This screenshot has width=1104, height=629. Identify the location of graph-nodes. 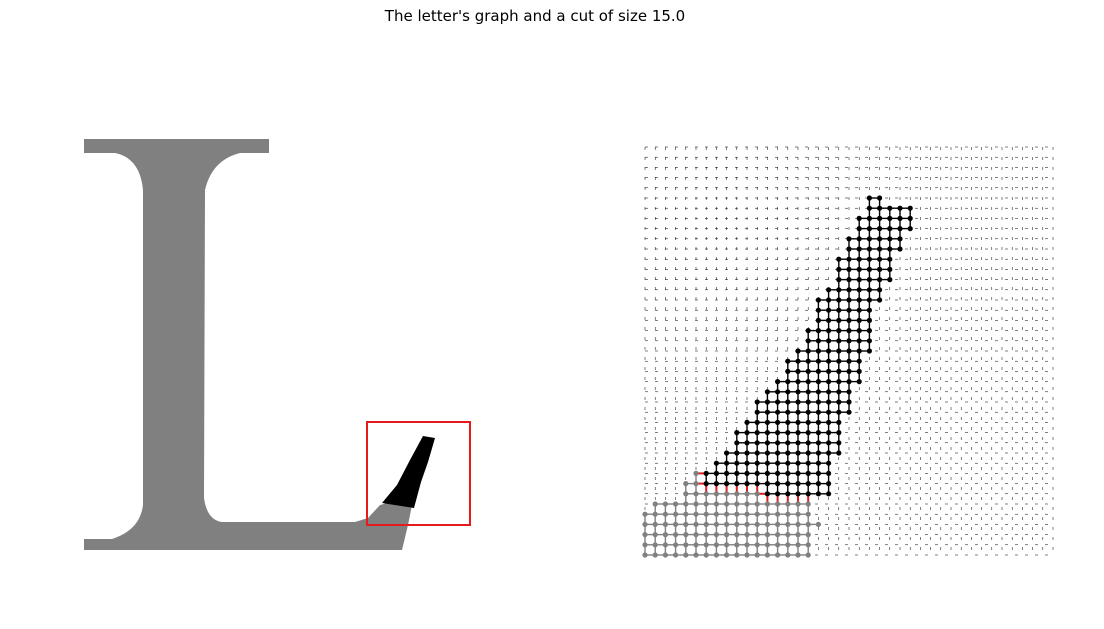
(777, 376).